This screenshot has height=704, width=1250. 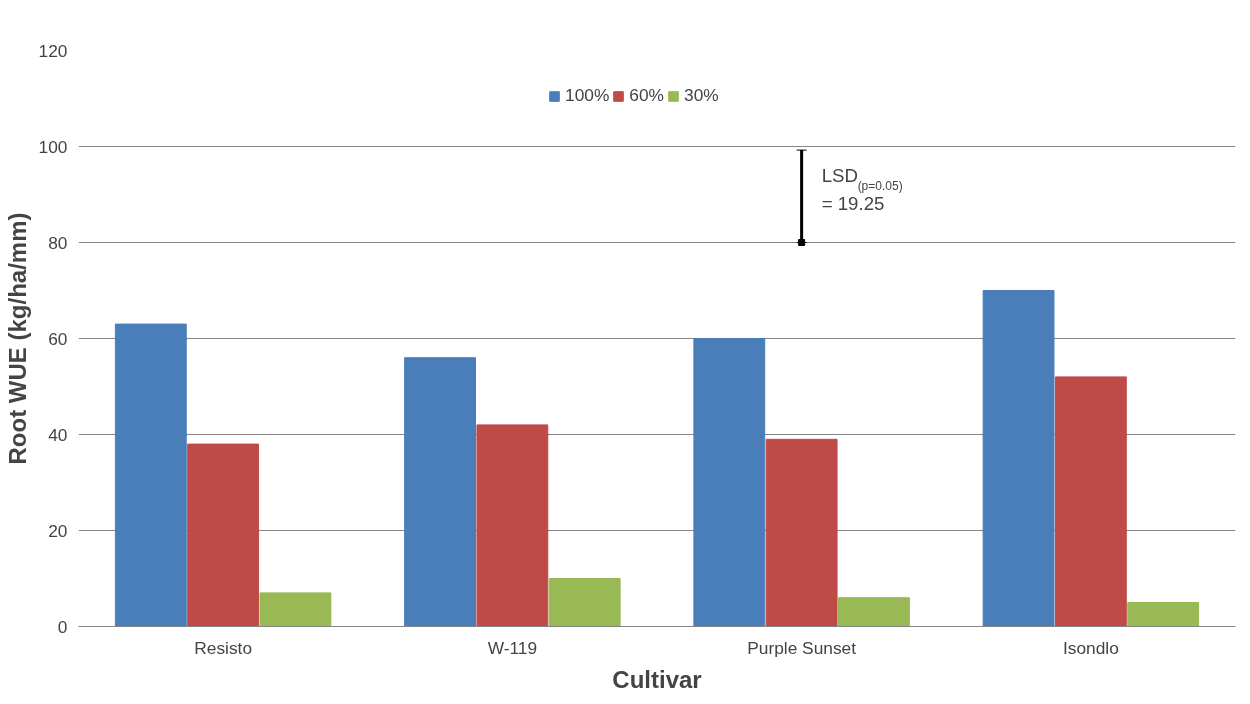 What do you see at coordinates (223, 647) in the screenshot?
I see `x-tick-label: Resisto` at bounding box center [223, 647].